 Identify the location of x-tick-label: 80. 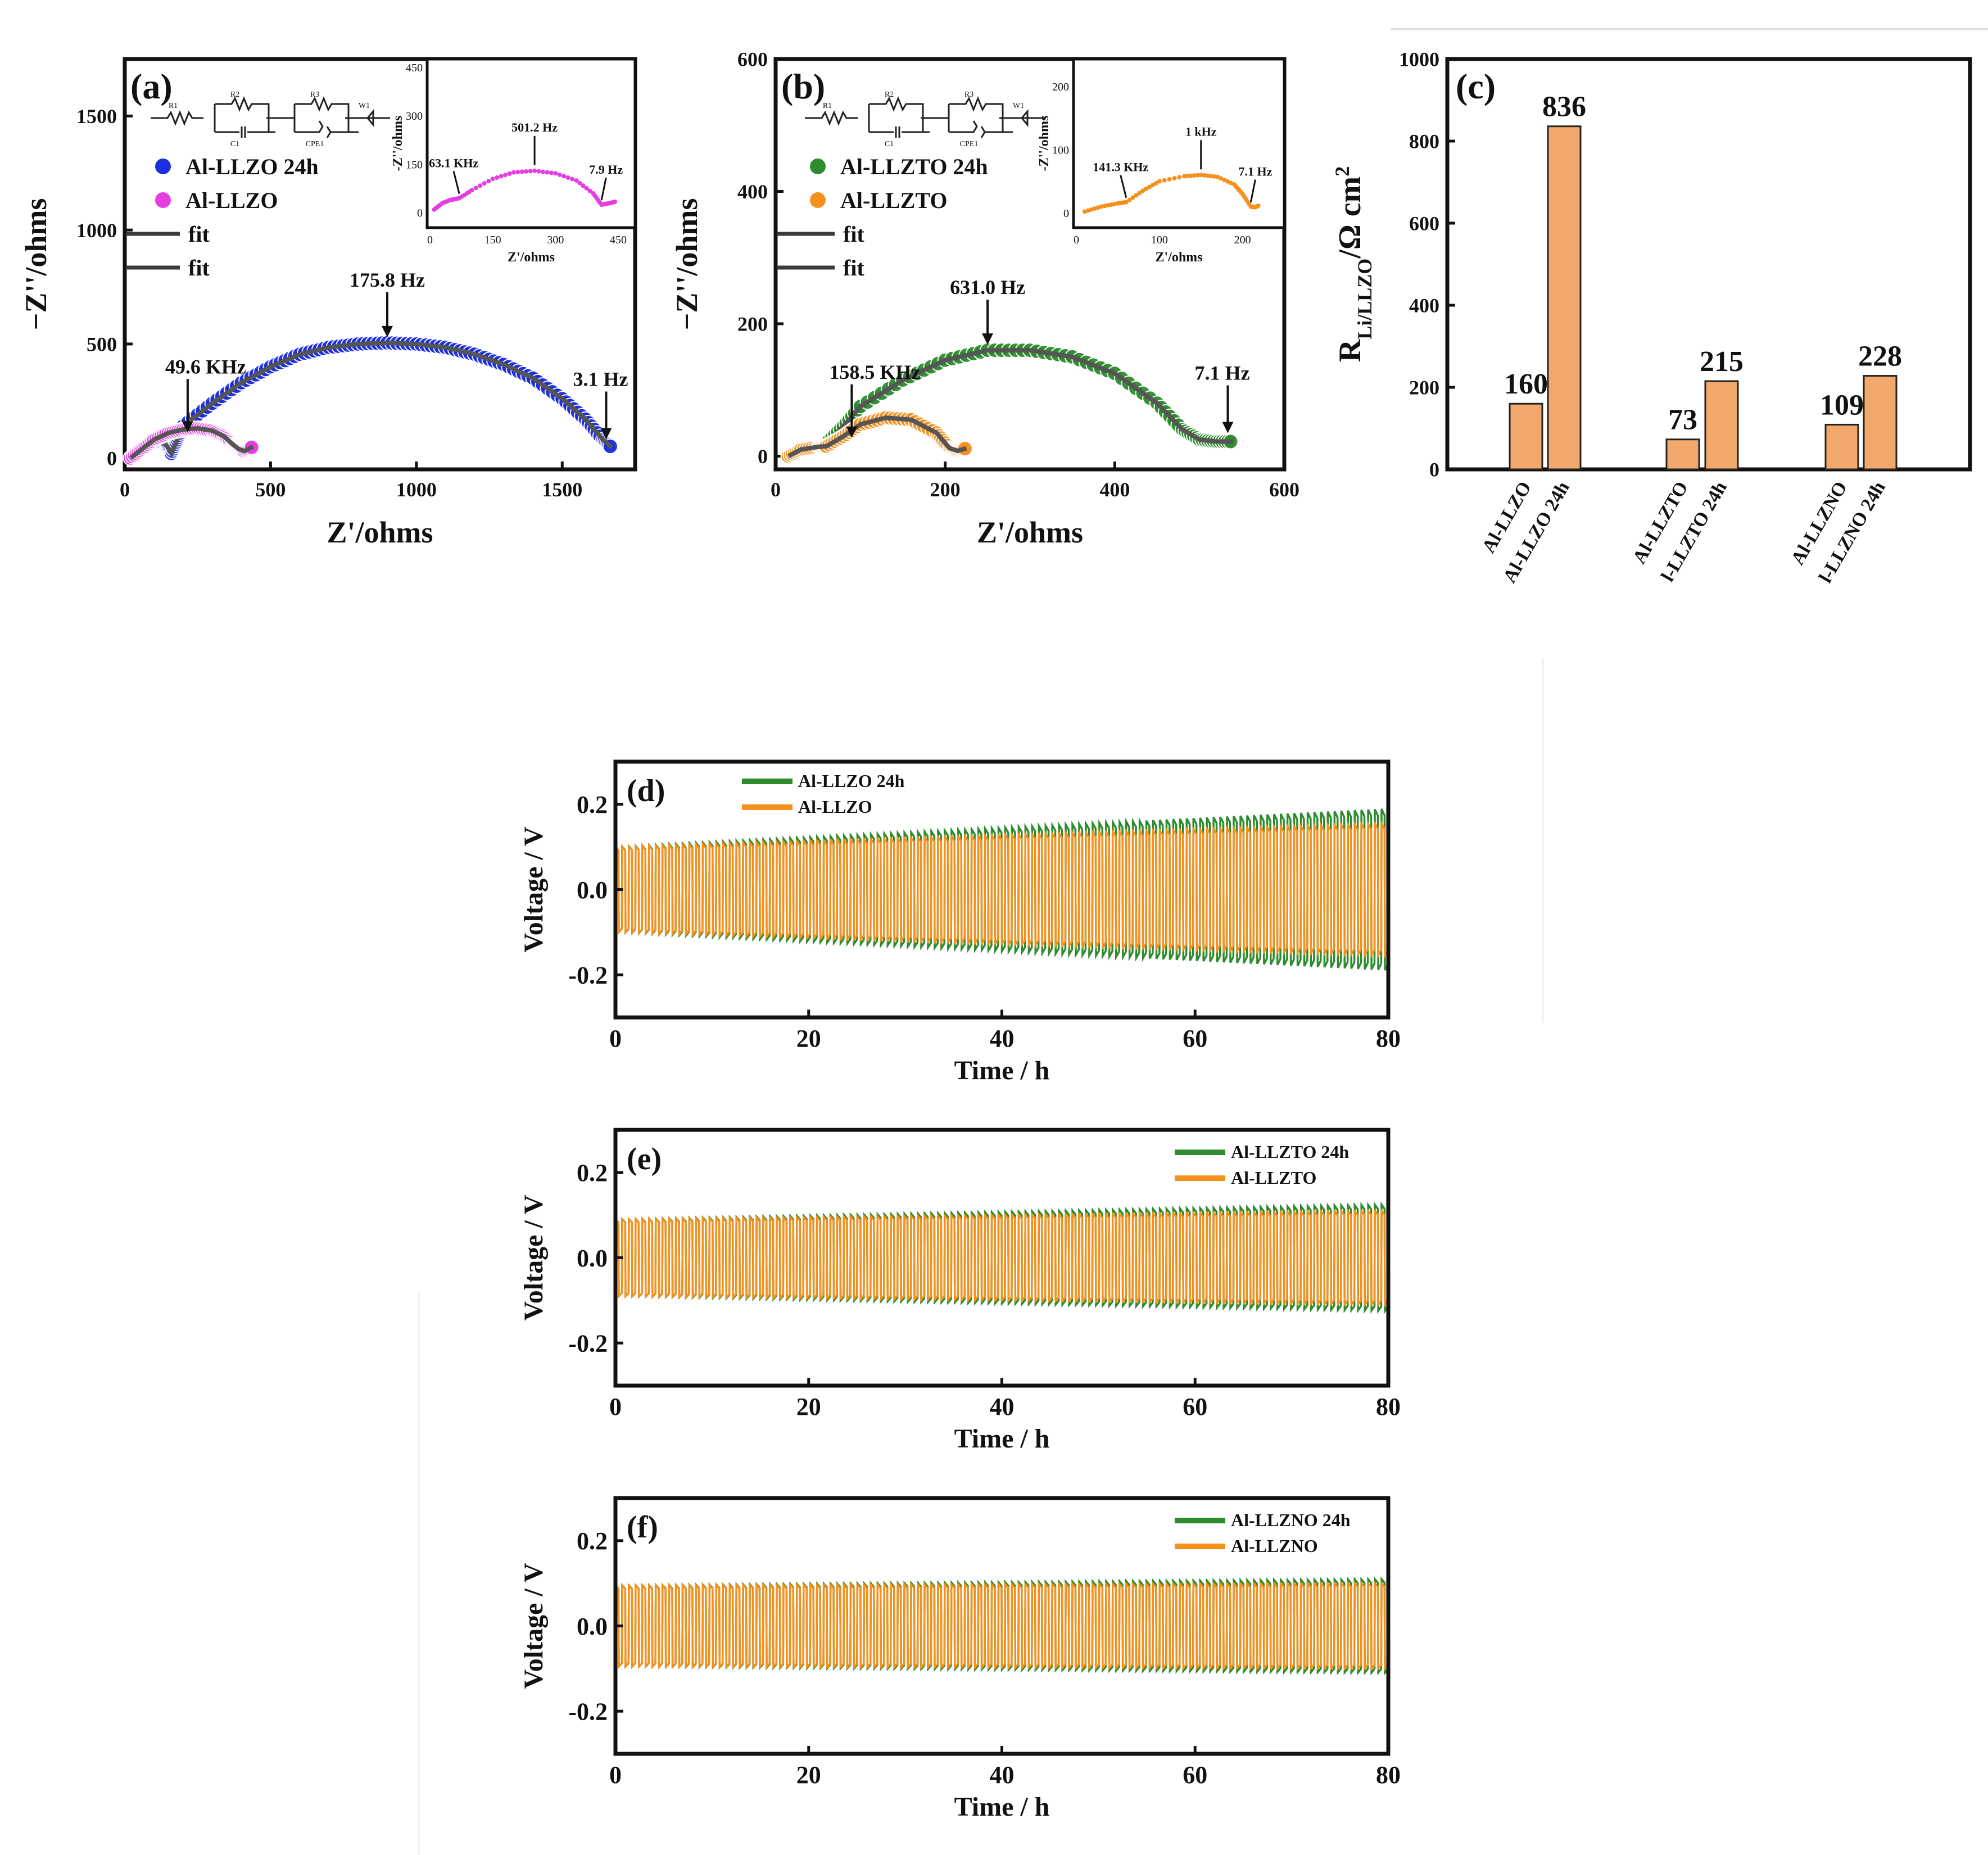
(1388, 1038).